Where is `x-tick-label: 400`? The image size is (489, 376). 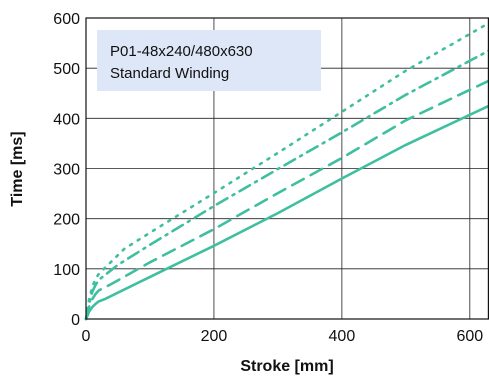 x-tick-label: 400 is located at coordinates (342, 336).